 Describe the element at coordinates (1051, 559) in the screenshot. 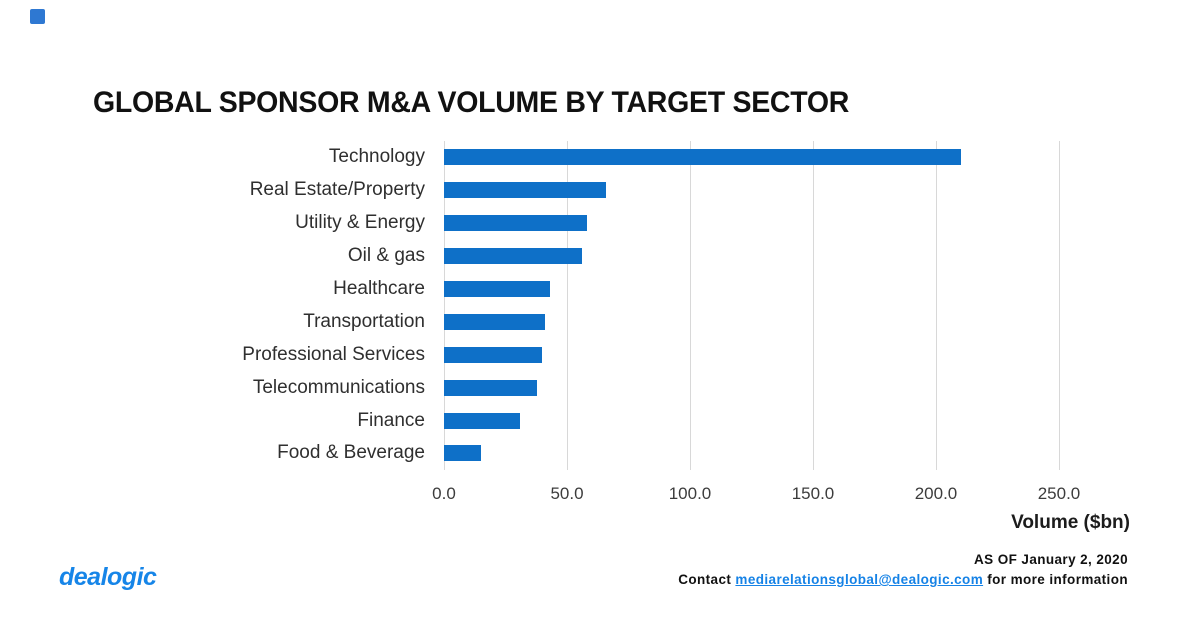

I see `as-of-date: AS OF January 2, 2020` at that location.